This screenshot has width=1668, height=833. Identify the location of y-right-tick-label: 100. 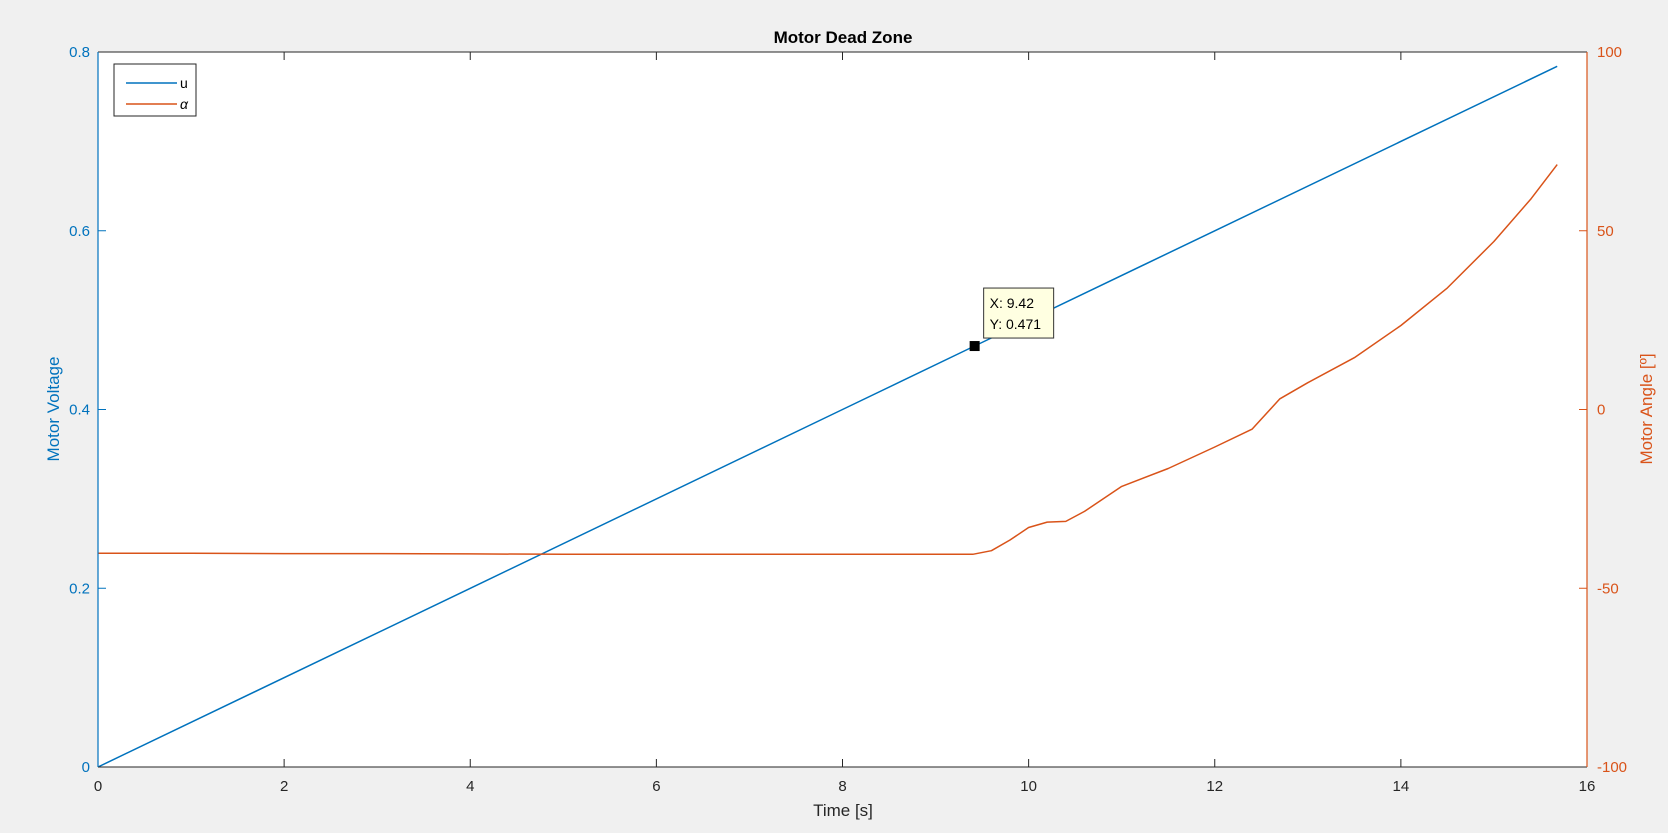
(1609, 52).